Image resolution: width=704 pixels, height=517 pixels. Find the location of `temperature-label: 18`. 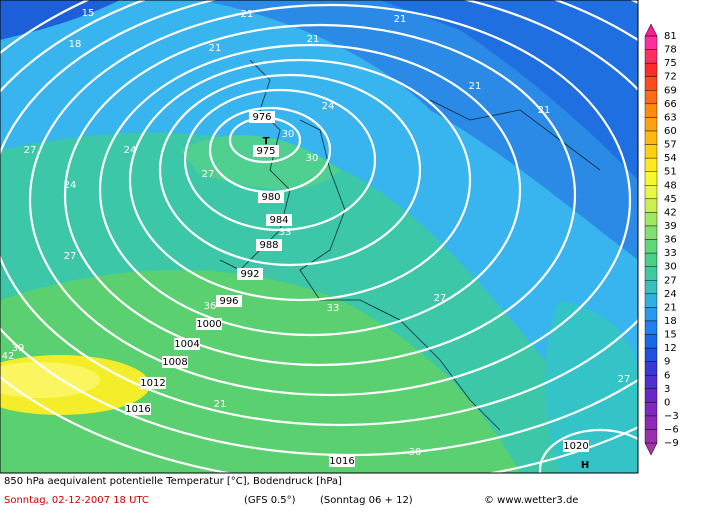

temperature-label: 18 is located at coordinates (75, 44).